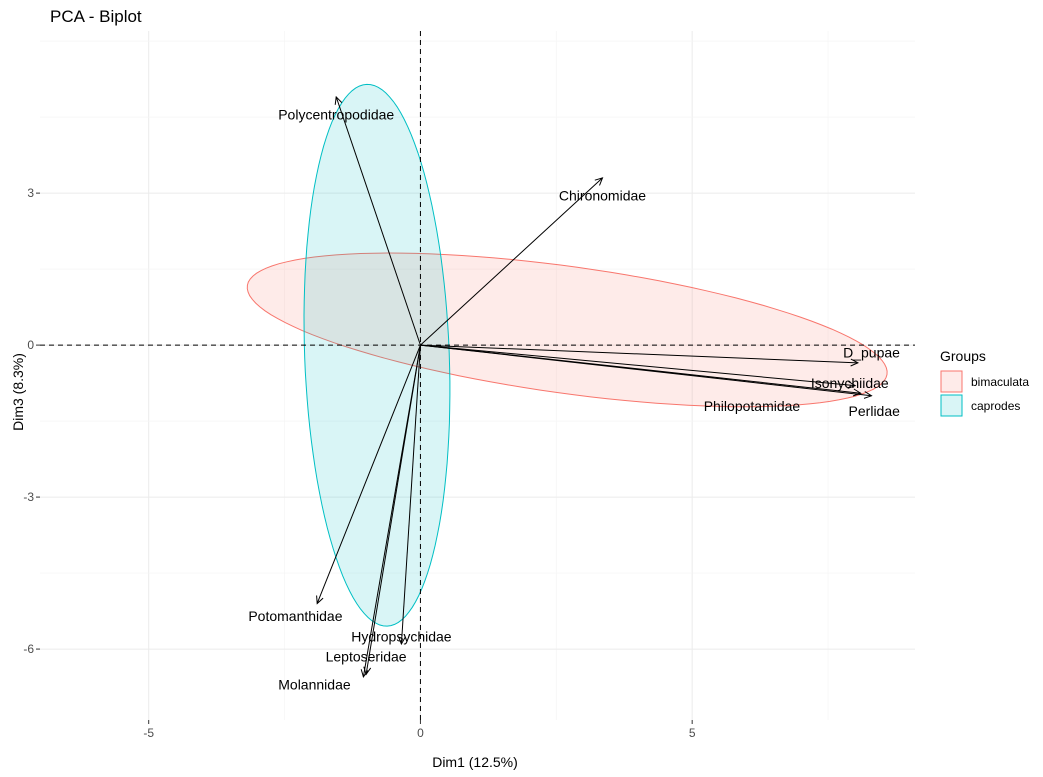  What do you see at coordinates (320, 600) in the screenshot?
I see `arrowhead-potomanthidae` at bounding box center [320, 600].